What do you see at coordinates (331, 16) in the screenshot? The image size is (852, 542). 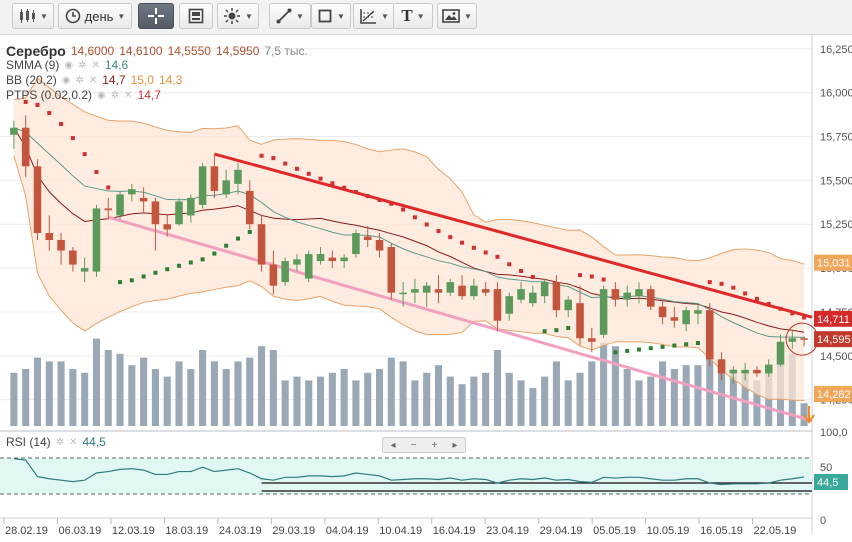 I see `shape-tool-button: ▼` at bounding box center [331, 16].